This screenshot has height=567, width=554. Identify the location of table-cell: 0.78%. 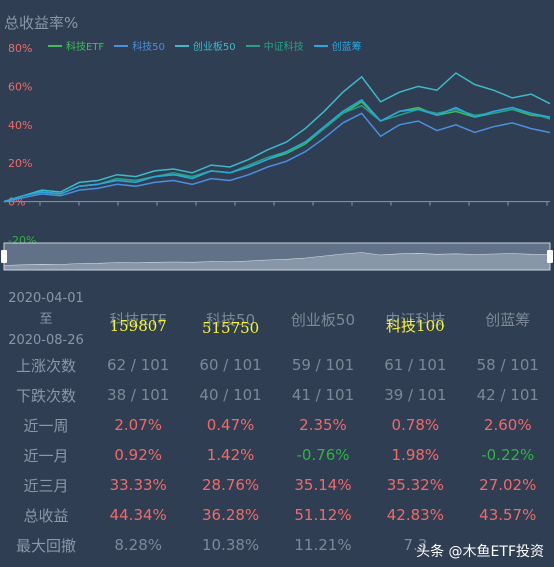
(415, 425).